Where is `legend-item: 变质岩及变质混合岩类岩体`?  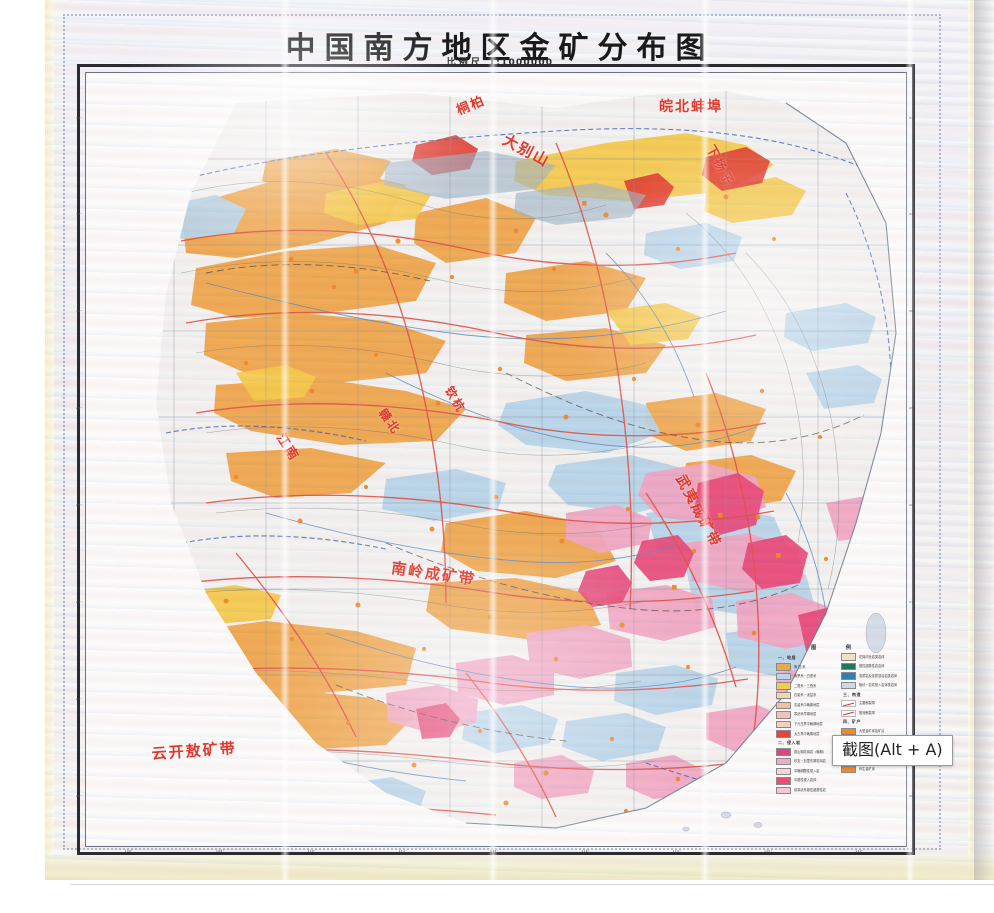
legend-item: 变质岩及变质混合岩类岩体 is located at coordinates (870, 676).